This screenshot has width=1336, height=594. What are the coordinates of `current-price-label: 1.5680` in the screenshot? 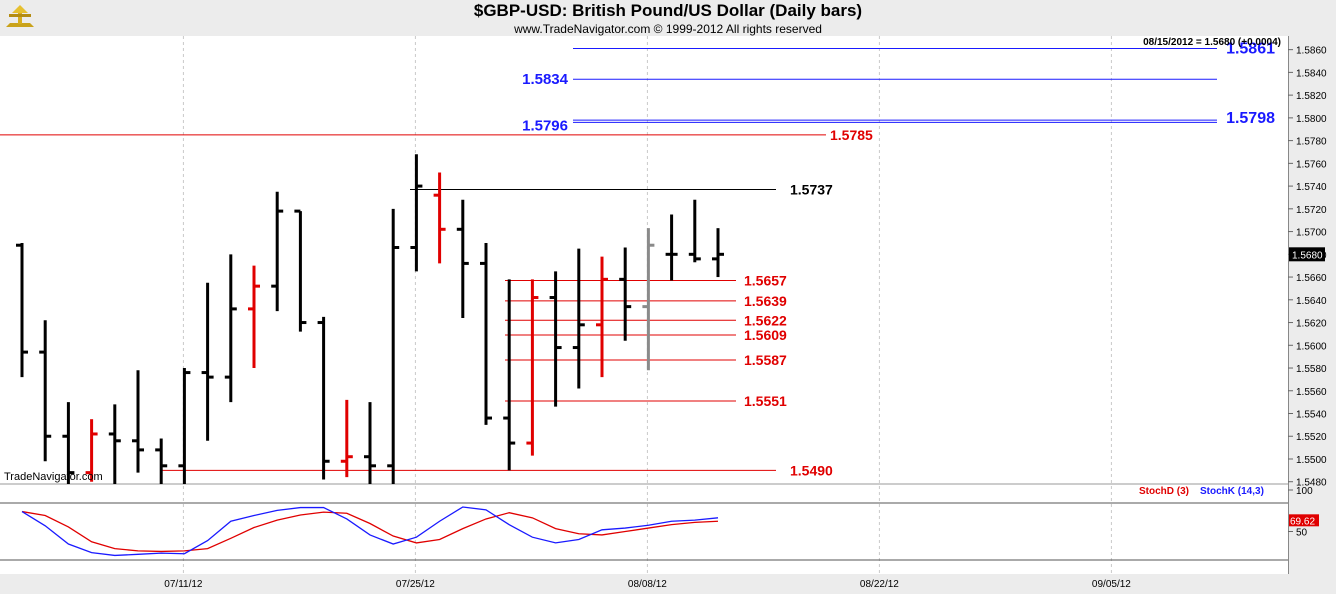 It's located at (1307, 255).